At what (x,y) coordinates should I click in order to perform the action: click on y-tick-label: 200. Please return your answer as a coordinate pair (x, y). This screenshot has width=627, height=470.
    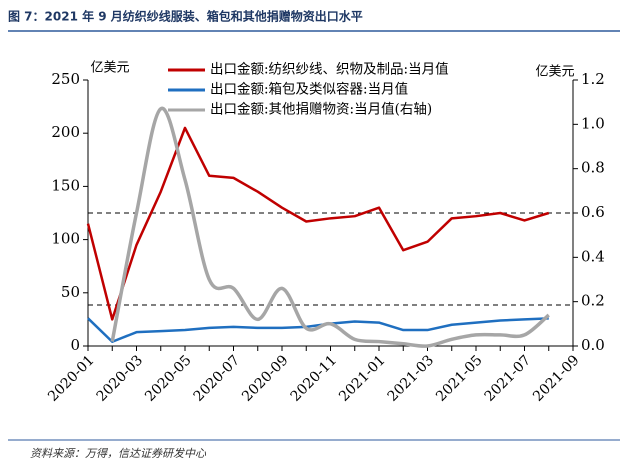
    Looking at the image, I should click on (65, 132).